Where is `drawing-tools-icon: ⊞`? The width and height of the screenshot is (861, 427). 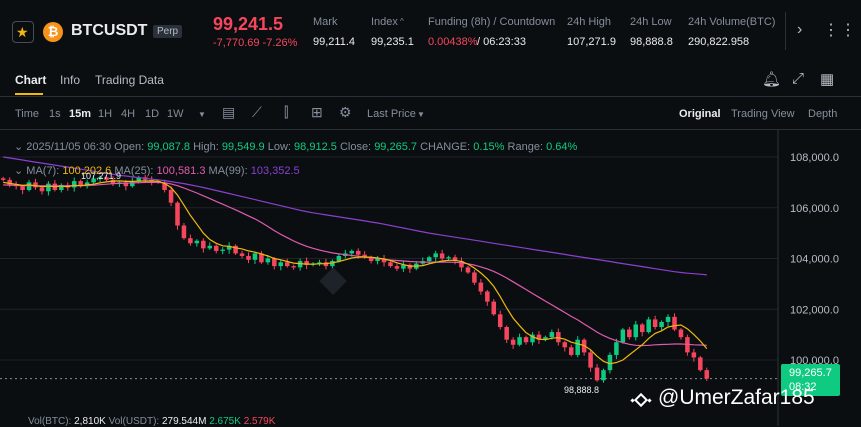 drawing-tools-icon: ⊞ is located at coordinates (317, 112).